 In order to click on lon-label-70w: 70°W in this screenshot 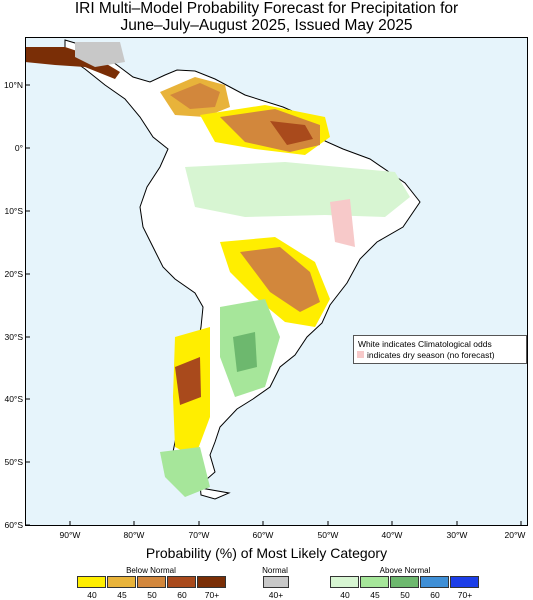, I will do `click(199, 535)`.